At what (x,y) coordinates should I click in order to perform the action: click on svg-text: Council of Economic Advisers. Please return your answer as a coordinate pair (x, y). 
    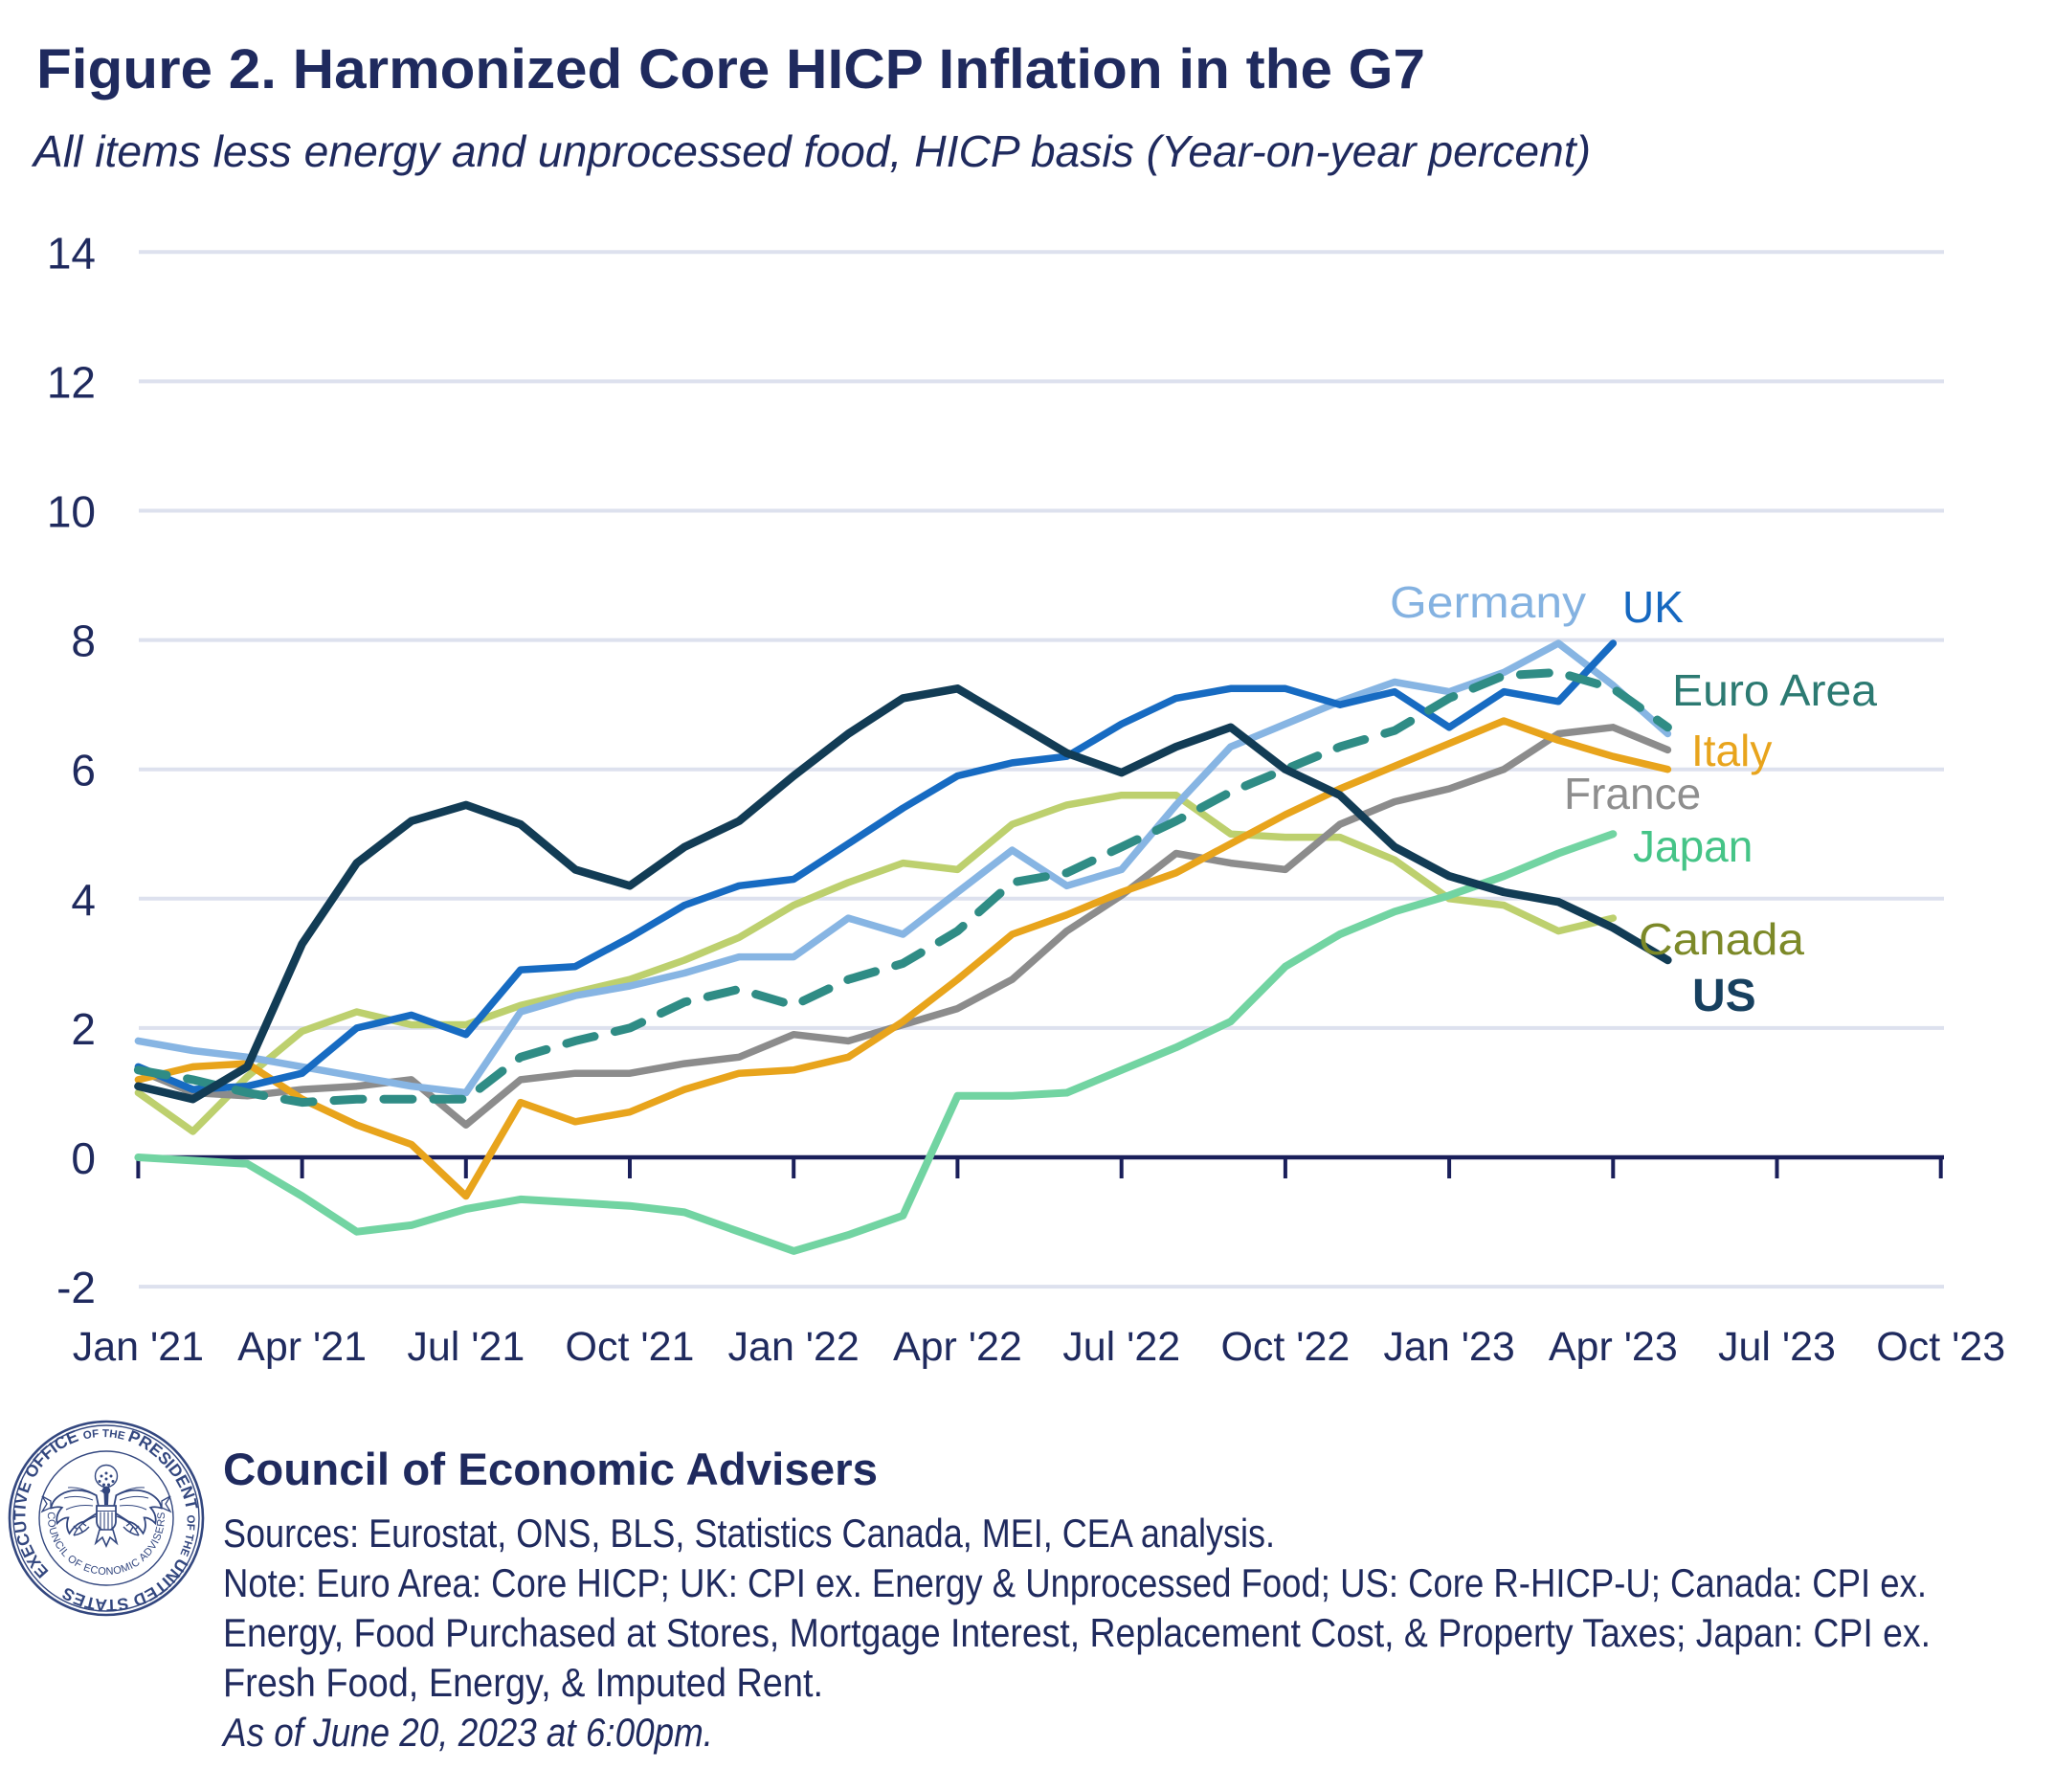
    Looking at the image, I should click on (550, 1469).